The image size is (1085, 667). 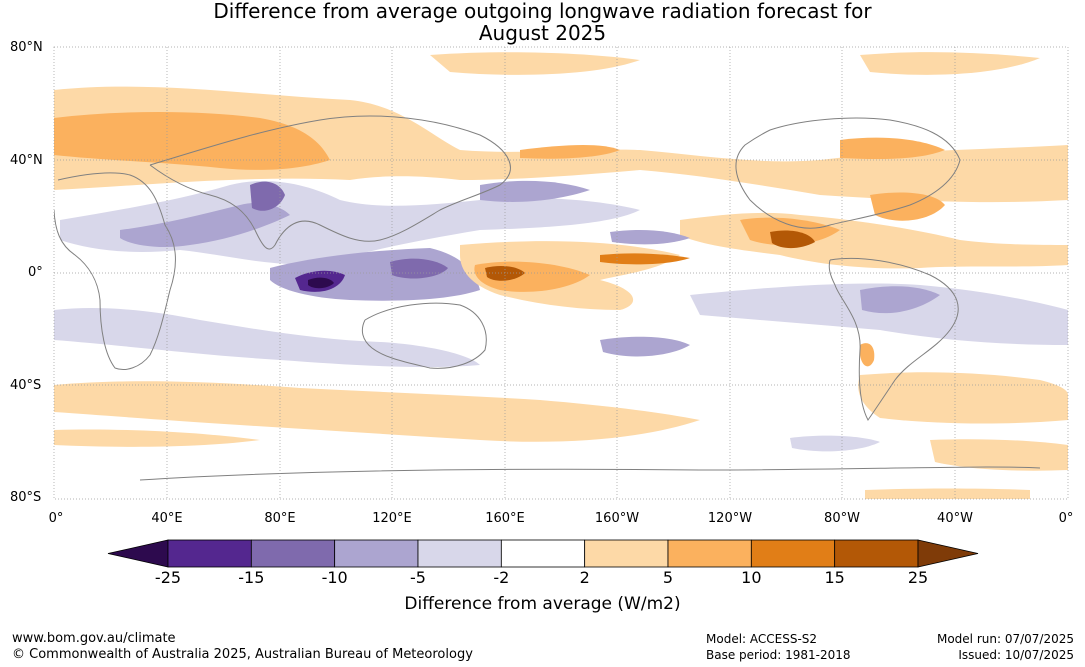 I want to click on colorbar-tick-label: -15, so click(x=251, y=577).